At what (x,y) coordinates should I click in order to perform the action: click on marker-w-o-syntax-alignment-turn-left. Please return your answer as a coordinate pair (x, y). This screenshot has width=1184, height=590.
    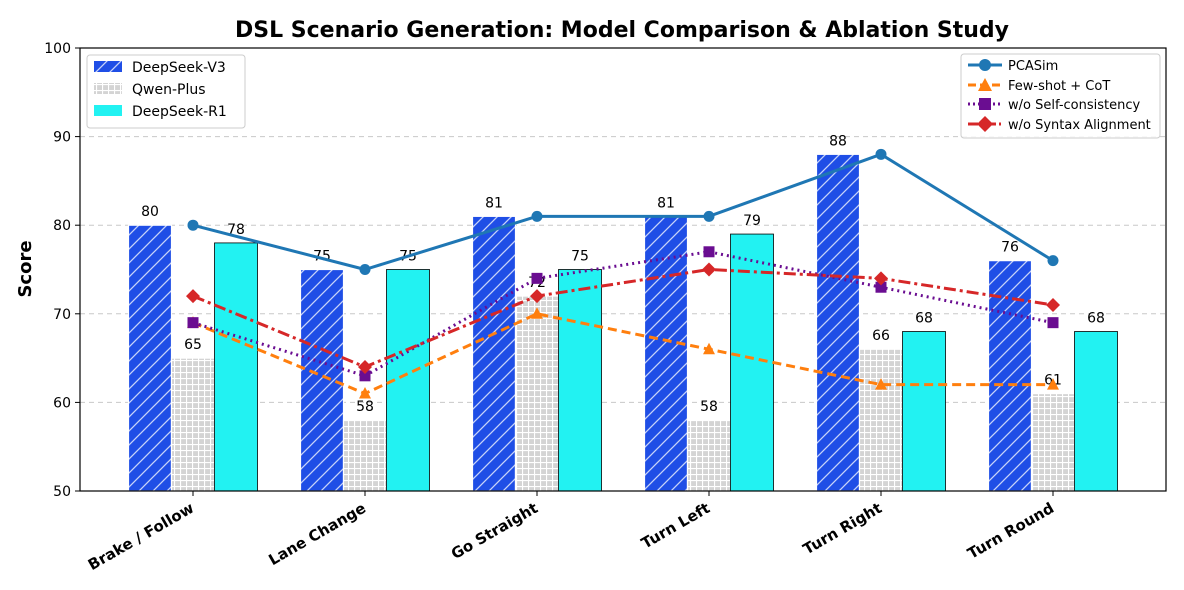
    Looking at the image, I should click on (709, 269).